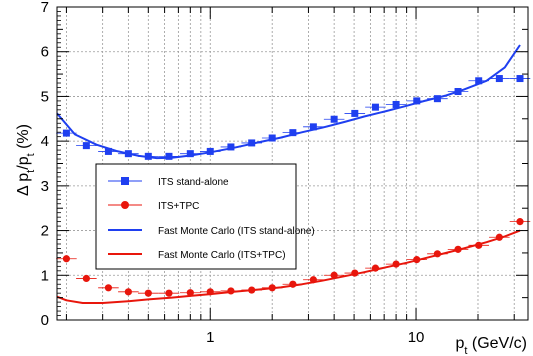  I want to click on legend-label: Fast Monte Carlo (ITS stand-alone), so click(236, 231).